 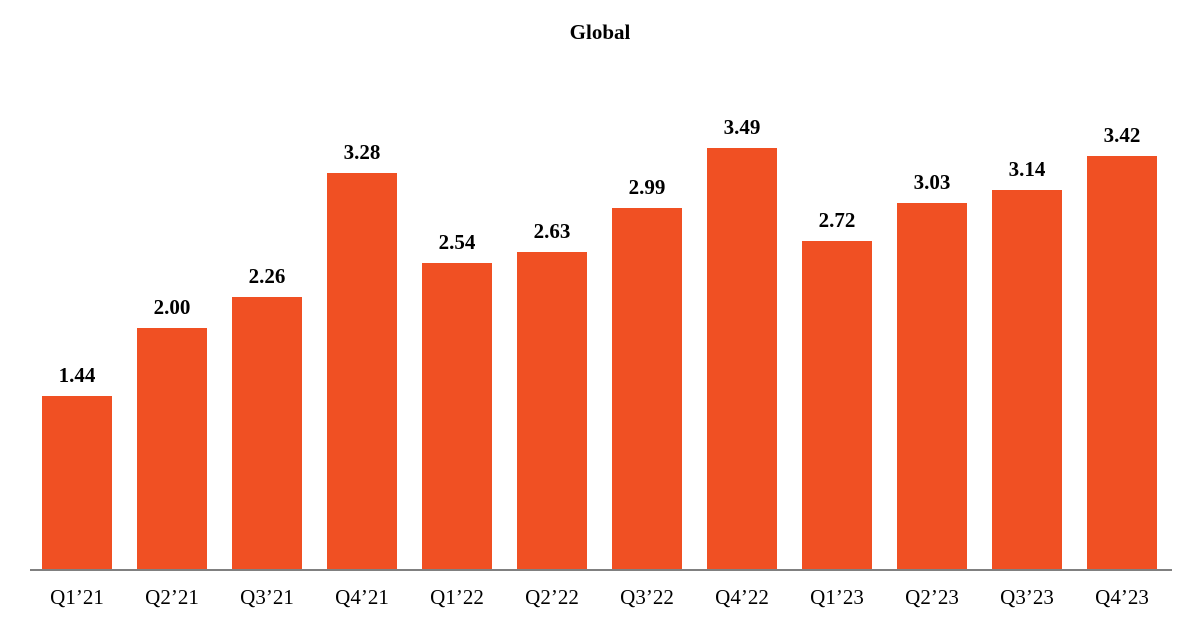 I want to click on bar-column: 2.26, so click(x=267, y=417).